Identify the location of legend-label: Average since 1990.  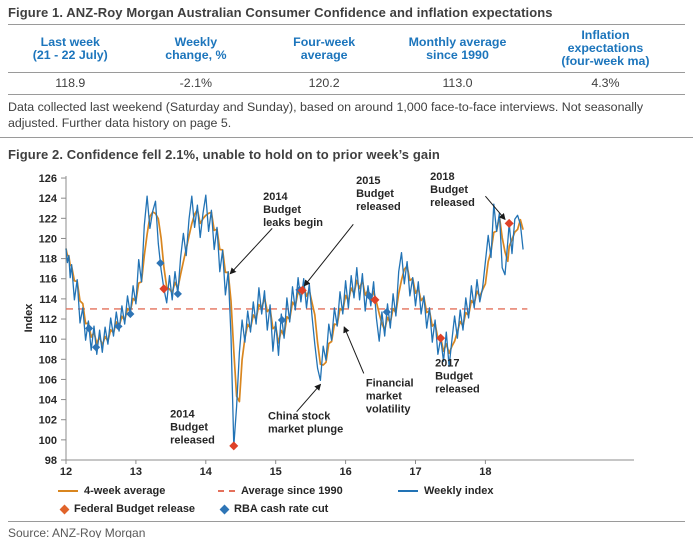
(292, 491).